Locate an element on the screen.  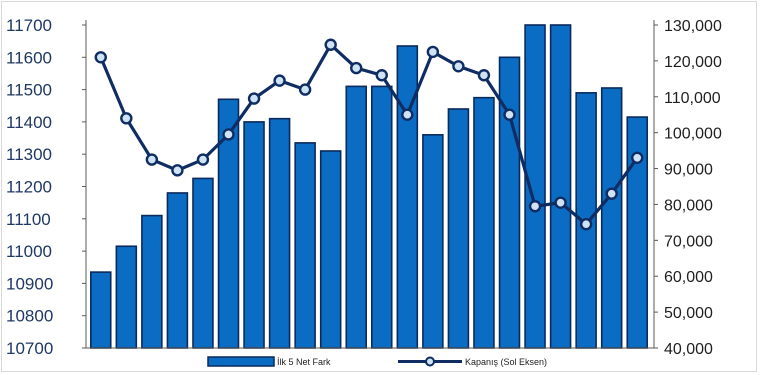
y-right-tick-label: 120,000 is located at coordinates (693, 62).